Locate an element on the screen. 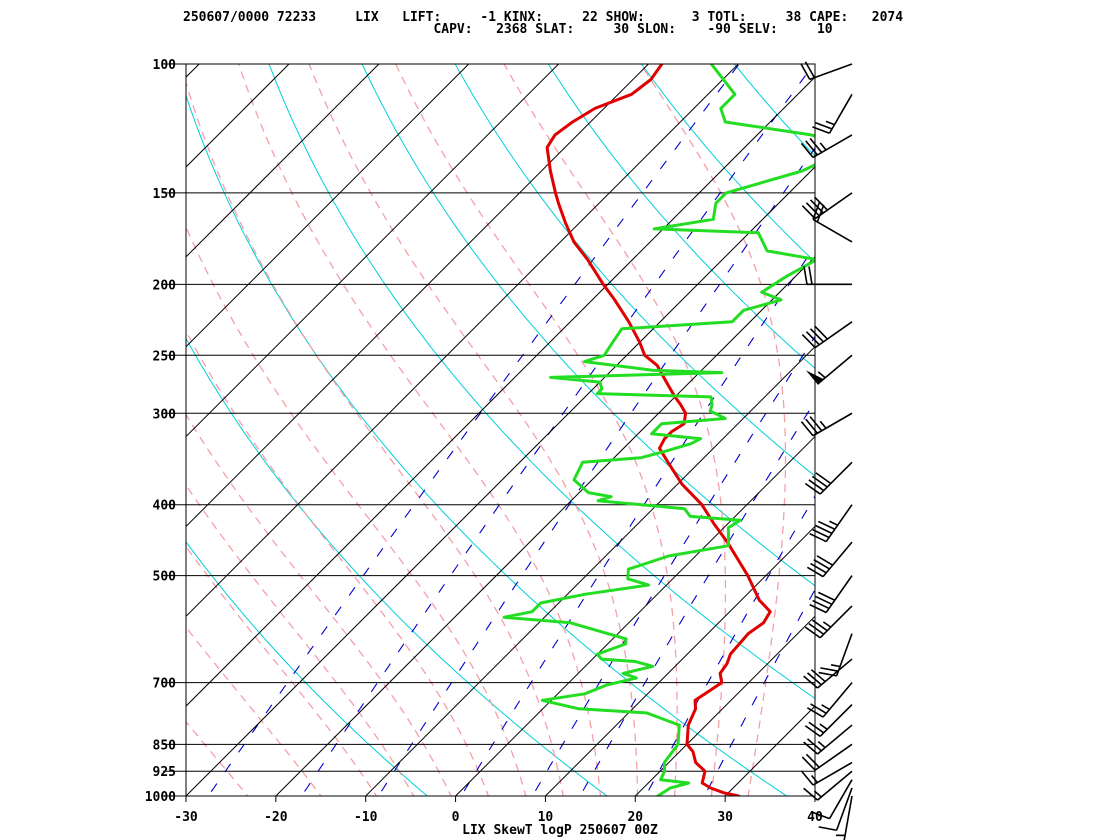 The height and width of the screenshot is (840, 1120). x-tick-label: -20 is located at coordinates (276, 817).